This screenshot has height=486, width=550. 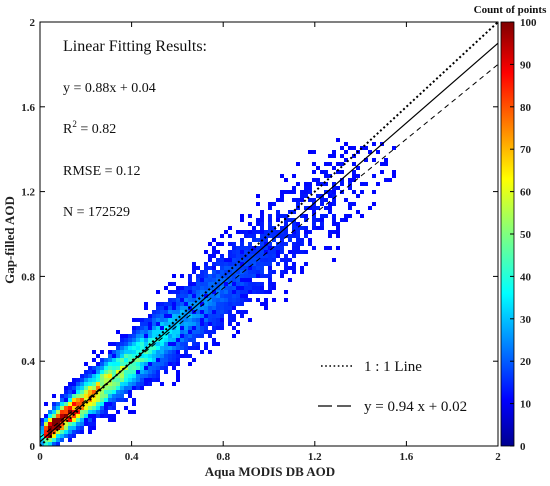 What do you see at coordinates (407, 457) in the screenshot?
I see `x-tick-label: 1.6` at bounding box center [407, 457].